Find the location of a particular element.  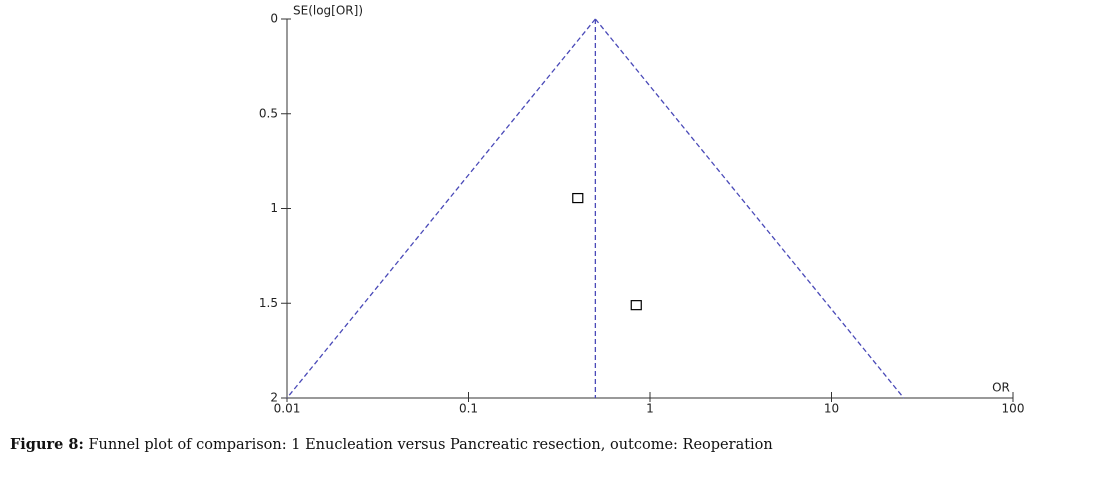

x-tick-label: 100 is located at coordinates (1013, 409).